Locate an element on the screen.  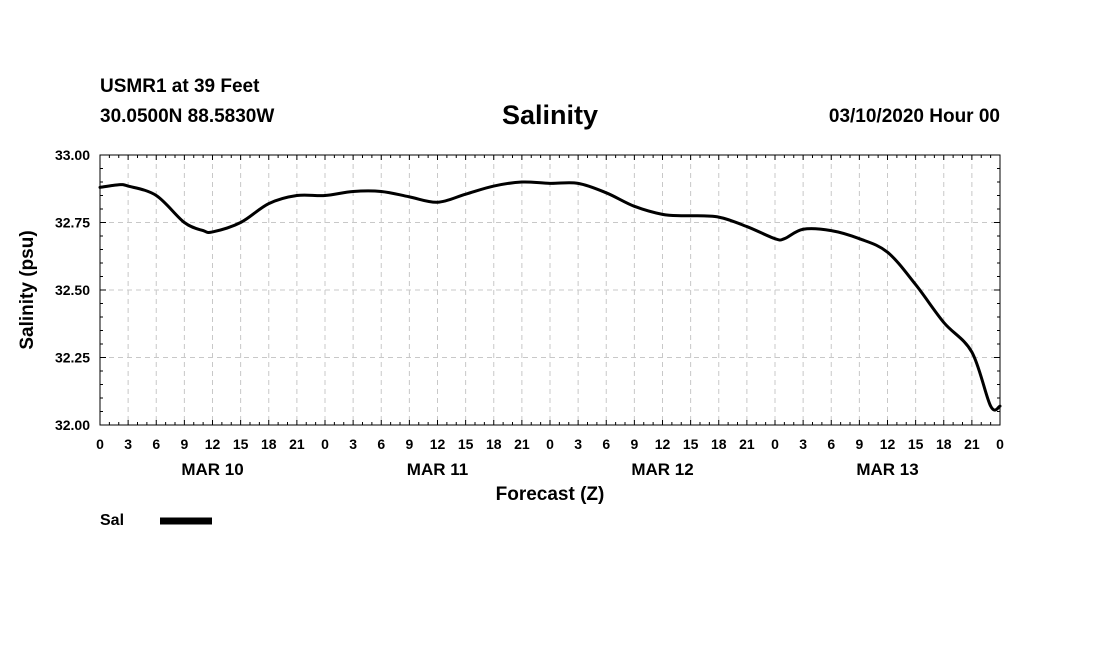
day-label: MAR 12 is located at coordinates (662, 469).